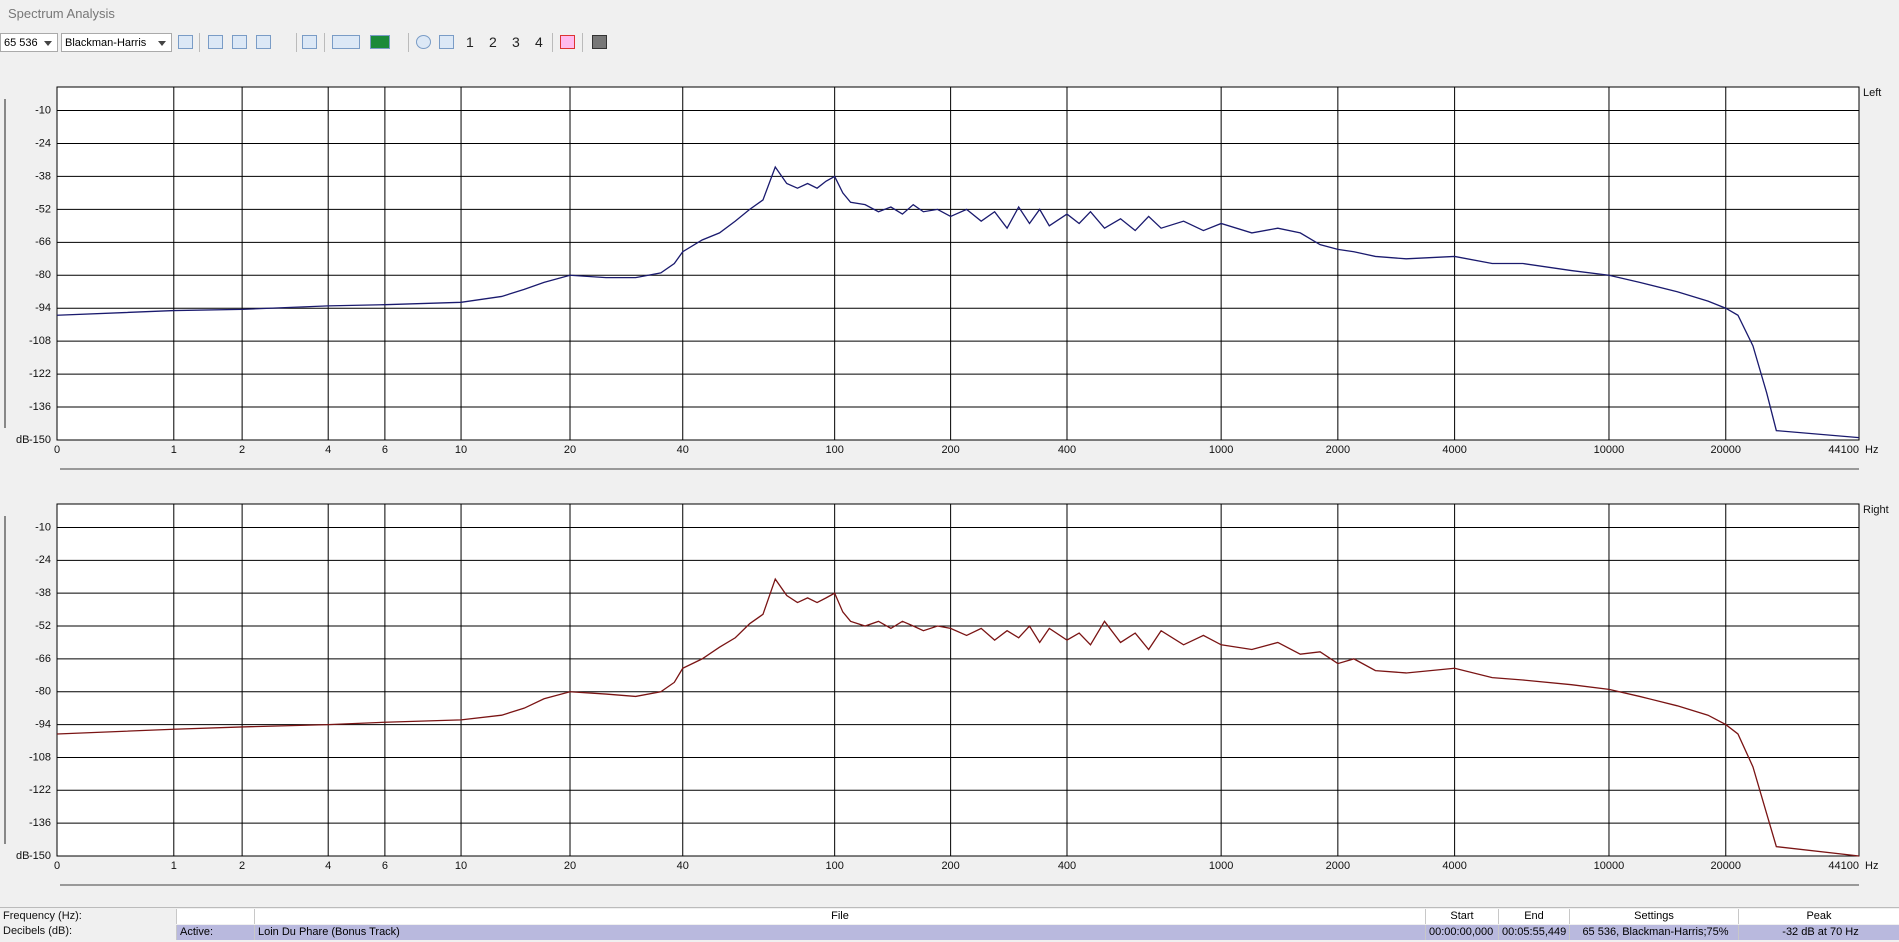 This screenshot has height=942, width=1899. I want to click on table-header: File, so click(839, 916).